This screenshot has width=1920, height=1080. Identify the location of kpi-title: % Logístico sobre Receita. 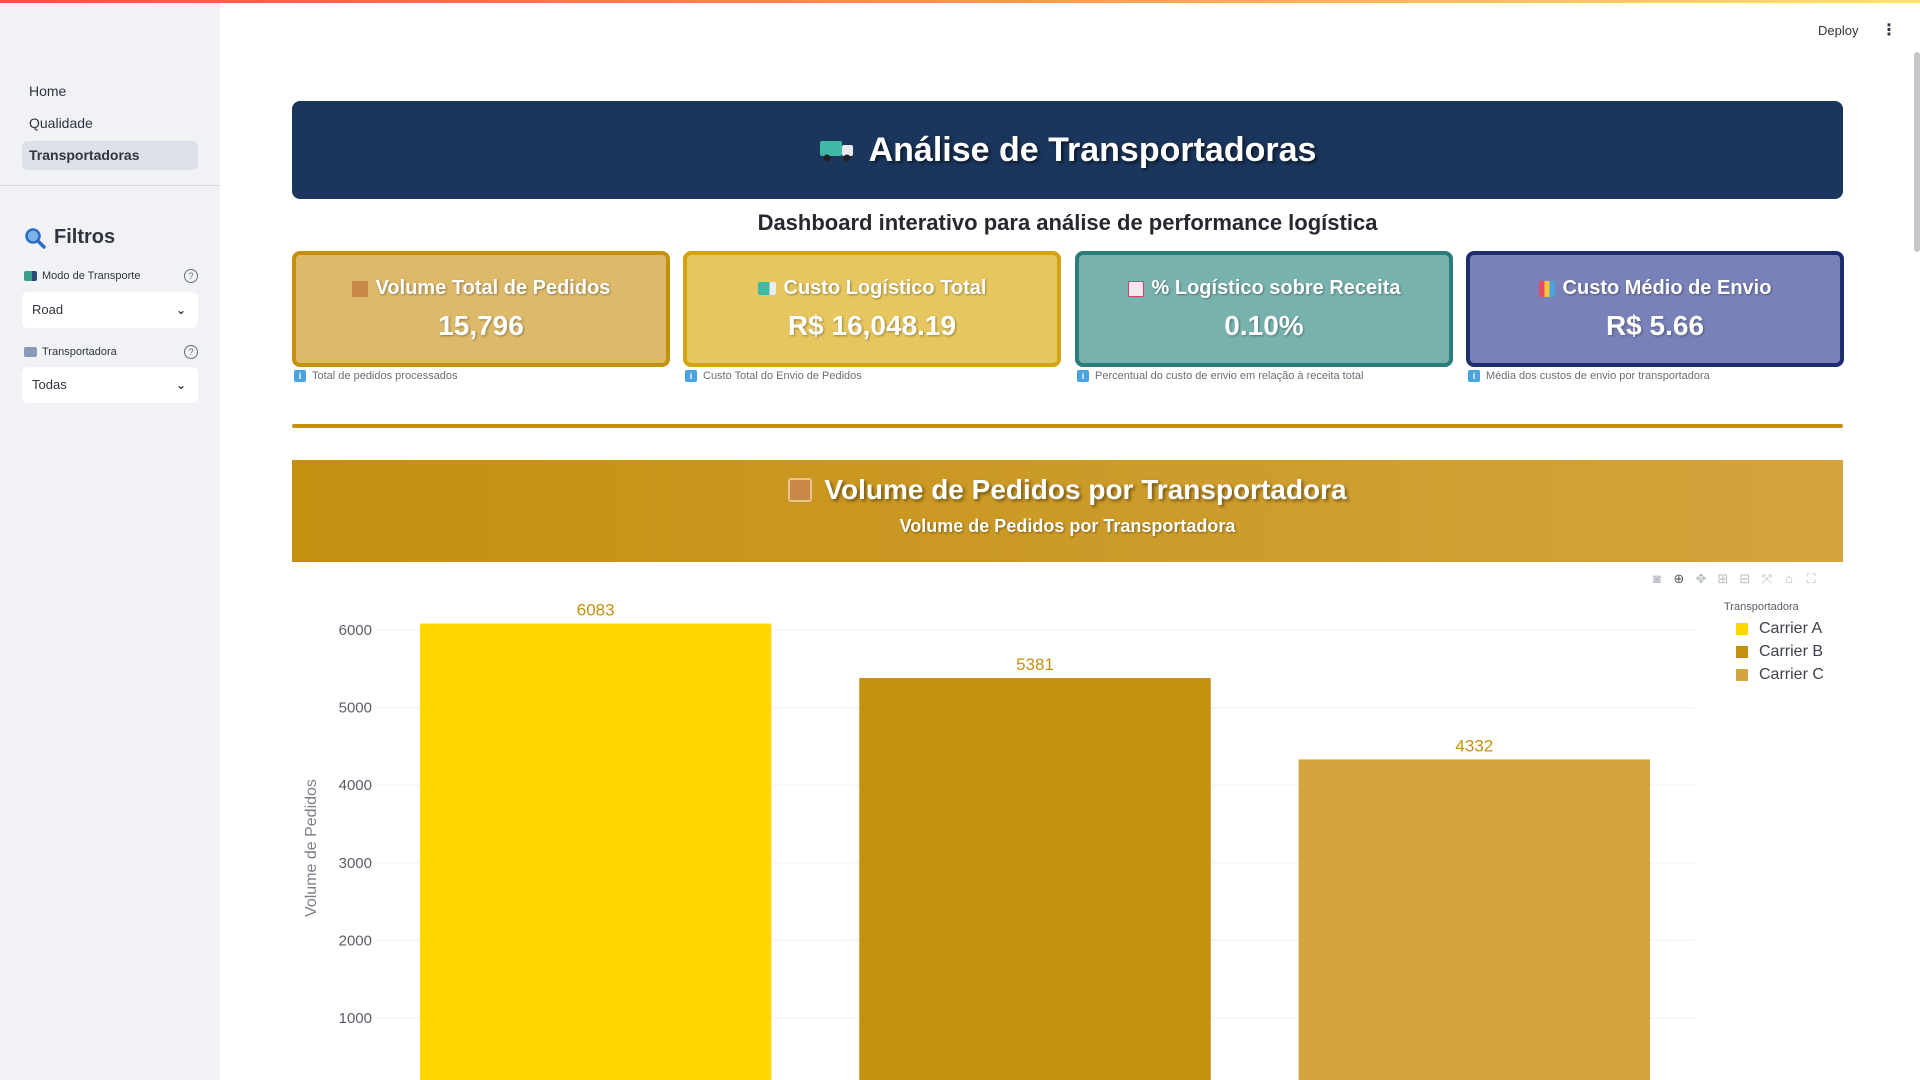
(1264, 288).